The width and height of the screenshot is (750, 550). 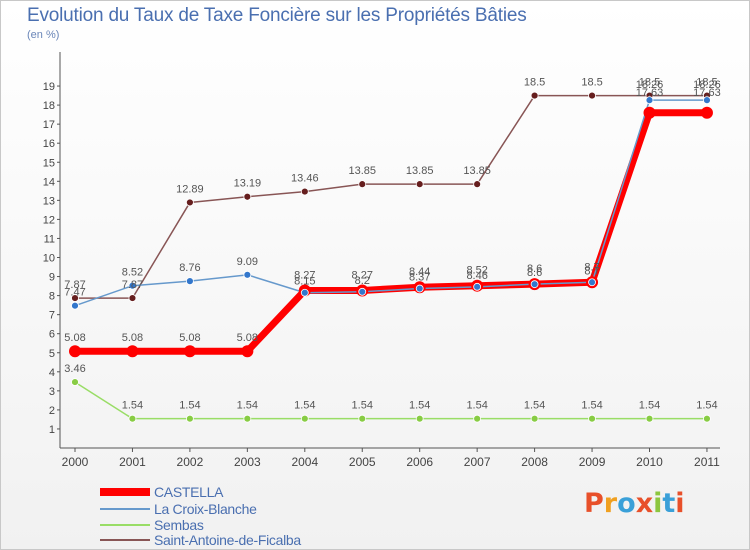 What do you see at coordinates (49, 125) in the screenshot?
I see `y-tick-label: 17` at bounding box center [49, 125].